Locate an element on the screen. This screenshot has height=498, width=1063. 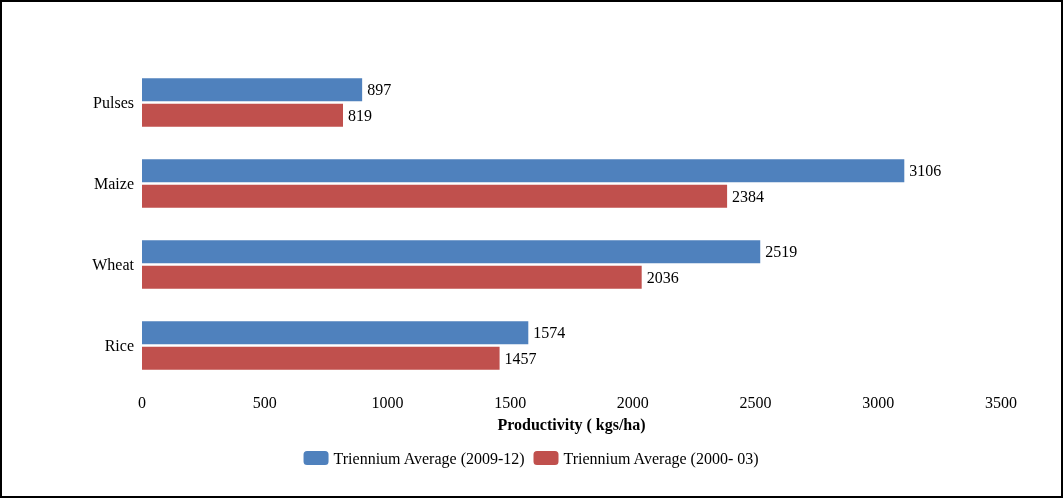
data-label: 819 is located at coordinates (360, 115).